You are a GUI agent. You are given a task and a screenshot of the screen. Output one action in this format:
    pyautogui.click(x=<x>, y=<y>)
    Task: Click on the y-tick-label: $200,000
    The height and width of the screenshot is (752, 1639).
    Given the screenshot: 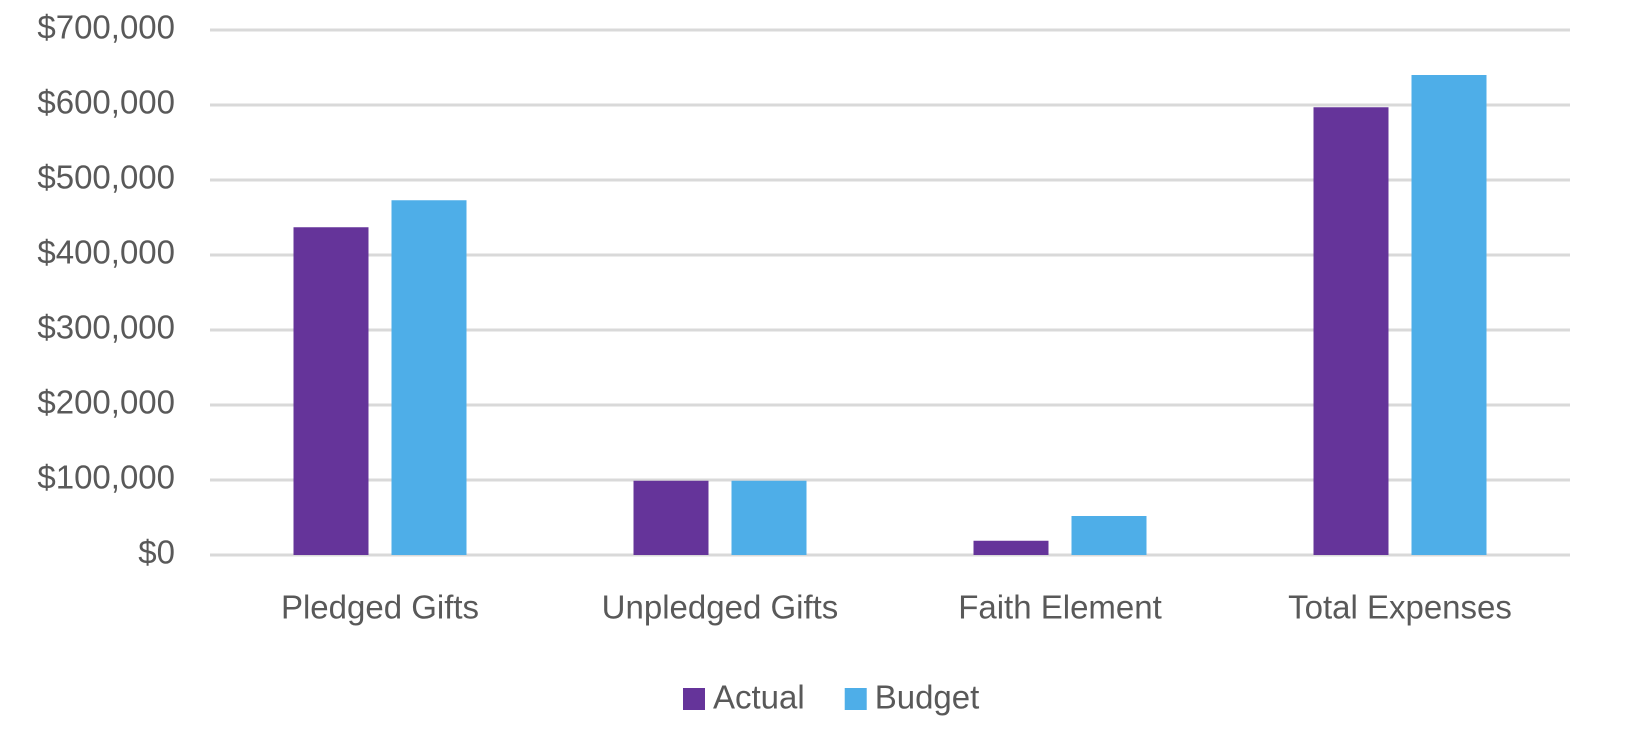 What is the action you would take?
    pyautogui.click(x=106, y=402)
    